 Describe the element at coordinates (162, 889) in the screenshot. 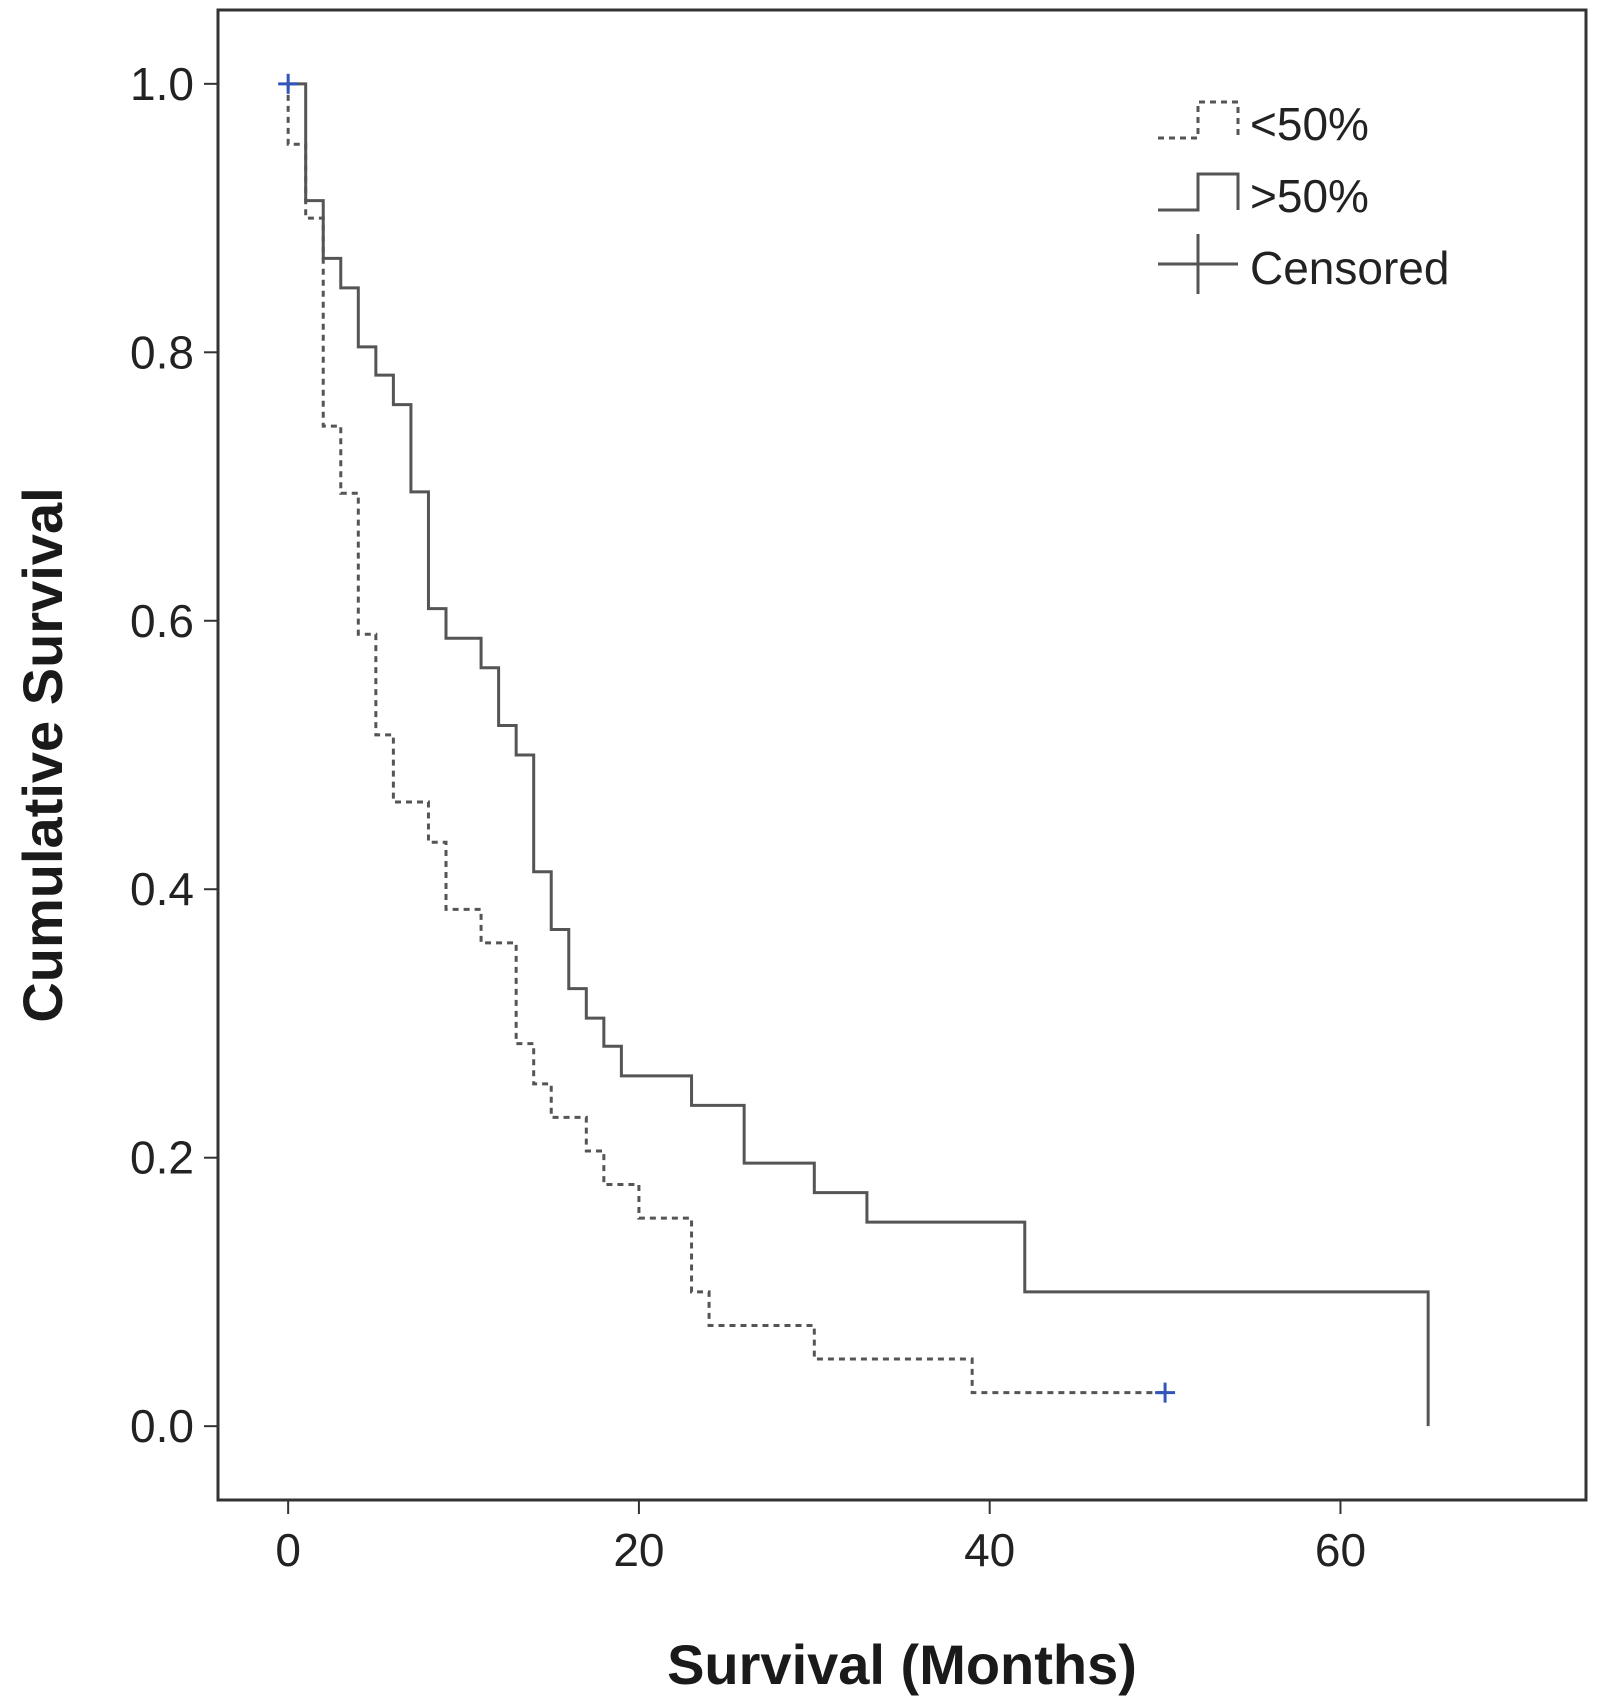

I see `y-tick-label: 0.4` at that location.